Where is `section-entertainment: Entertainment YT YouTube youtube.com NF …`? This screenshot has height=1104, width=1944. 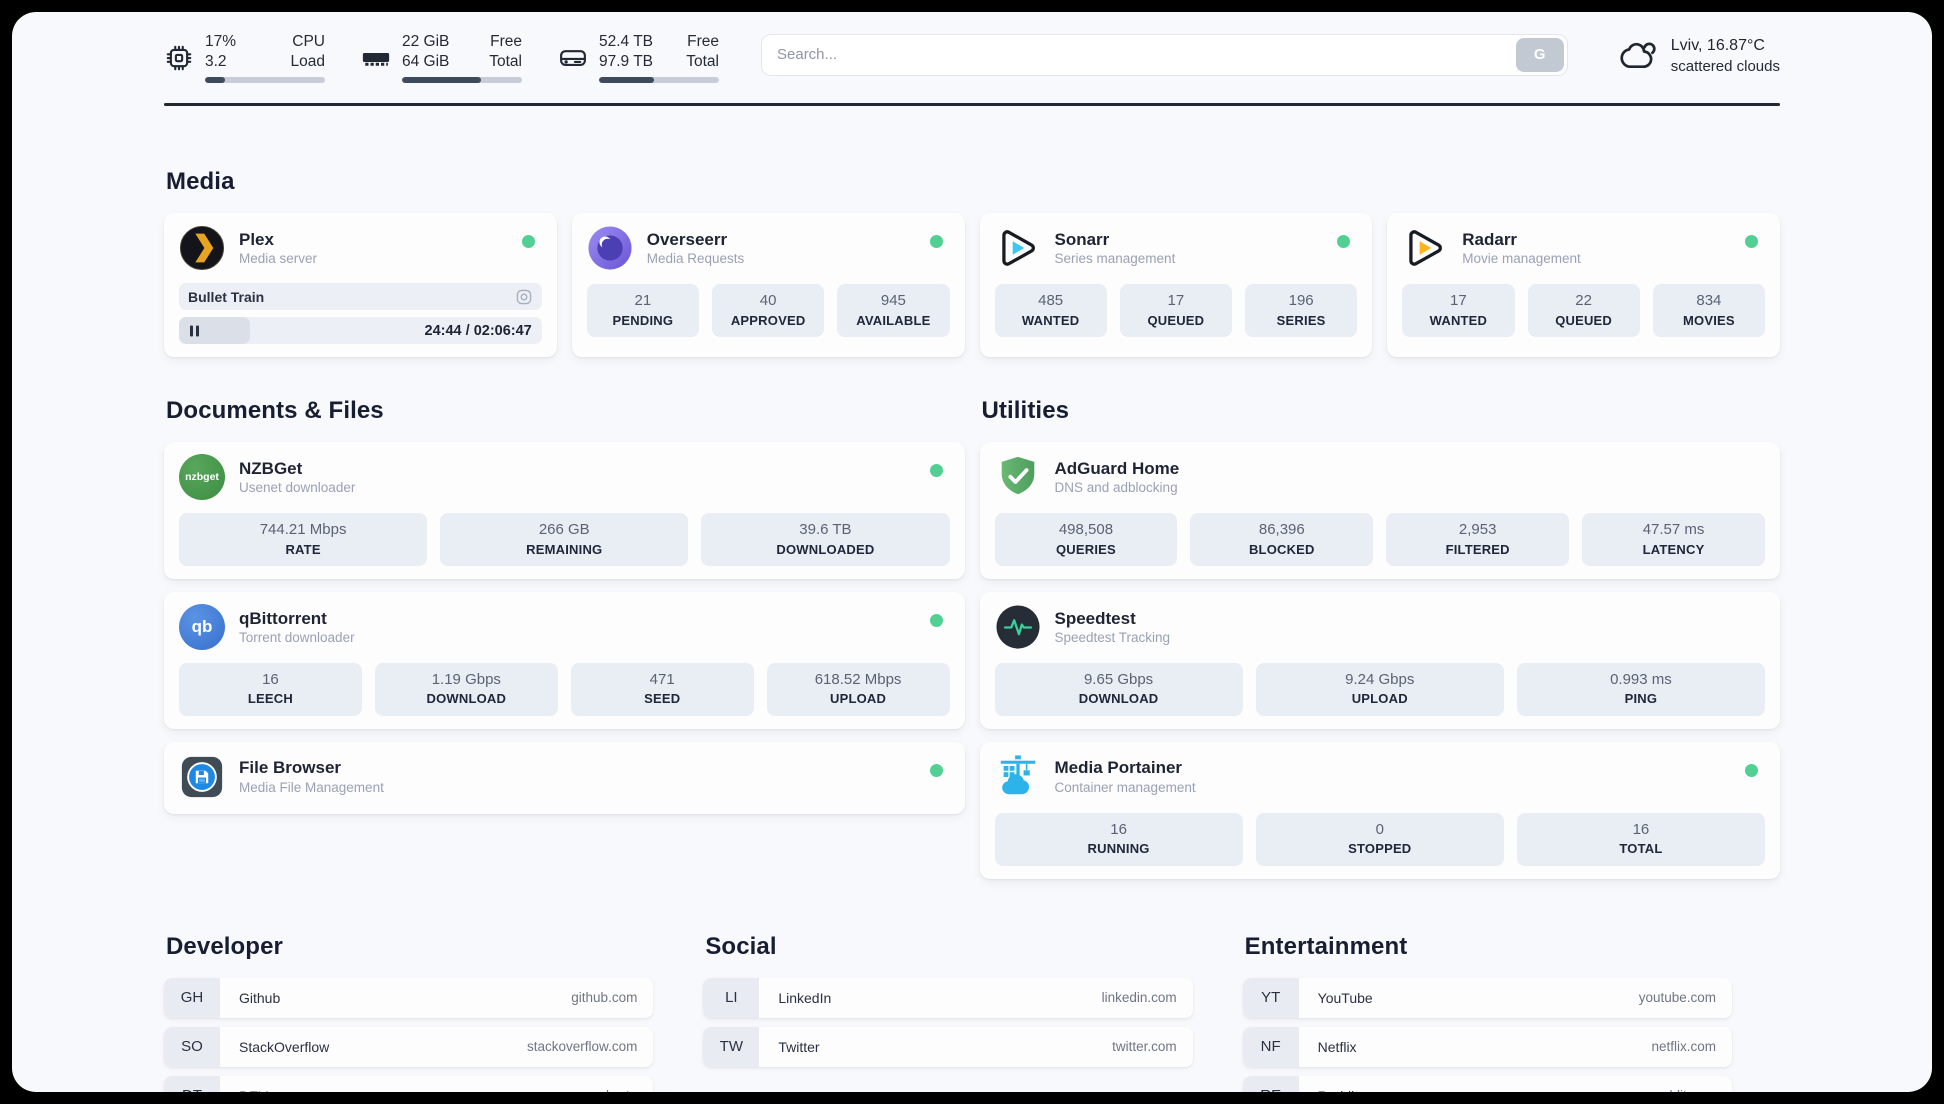
section-entertainment: Entertainment YT YouTube youtube.com NF … is located at coordinates (1487, 1012).